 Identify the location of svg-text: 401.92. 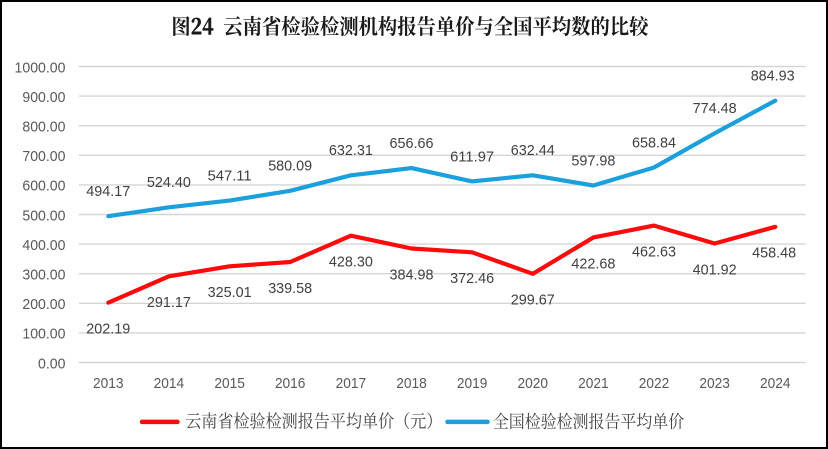
(715, 269).